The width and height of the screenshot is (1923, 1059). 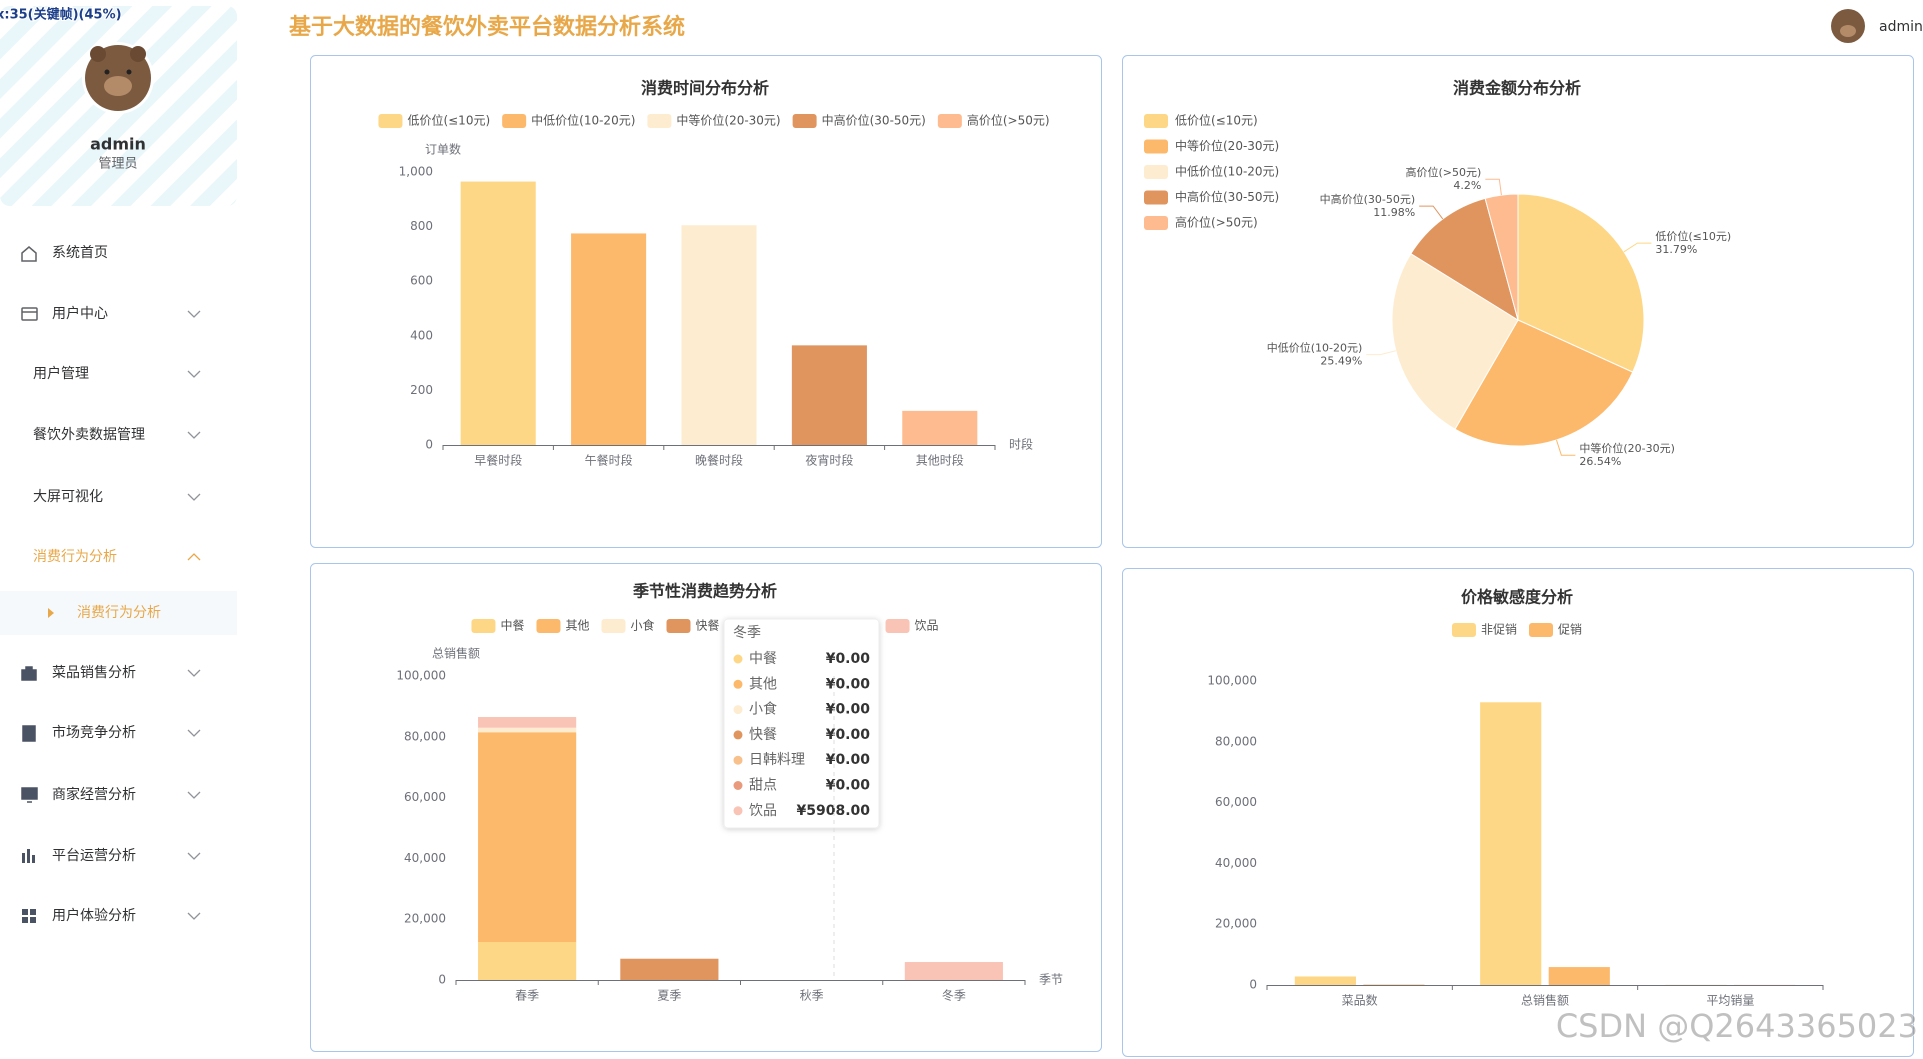 I want to click on legend: 非促销 促销, so click(x=1516, y=630).